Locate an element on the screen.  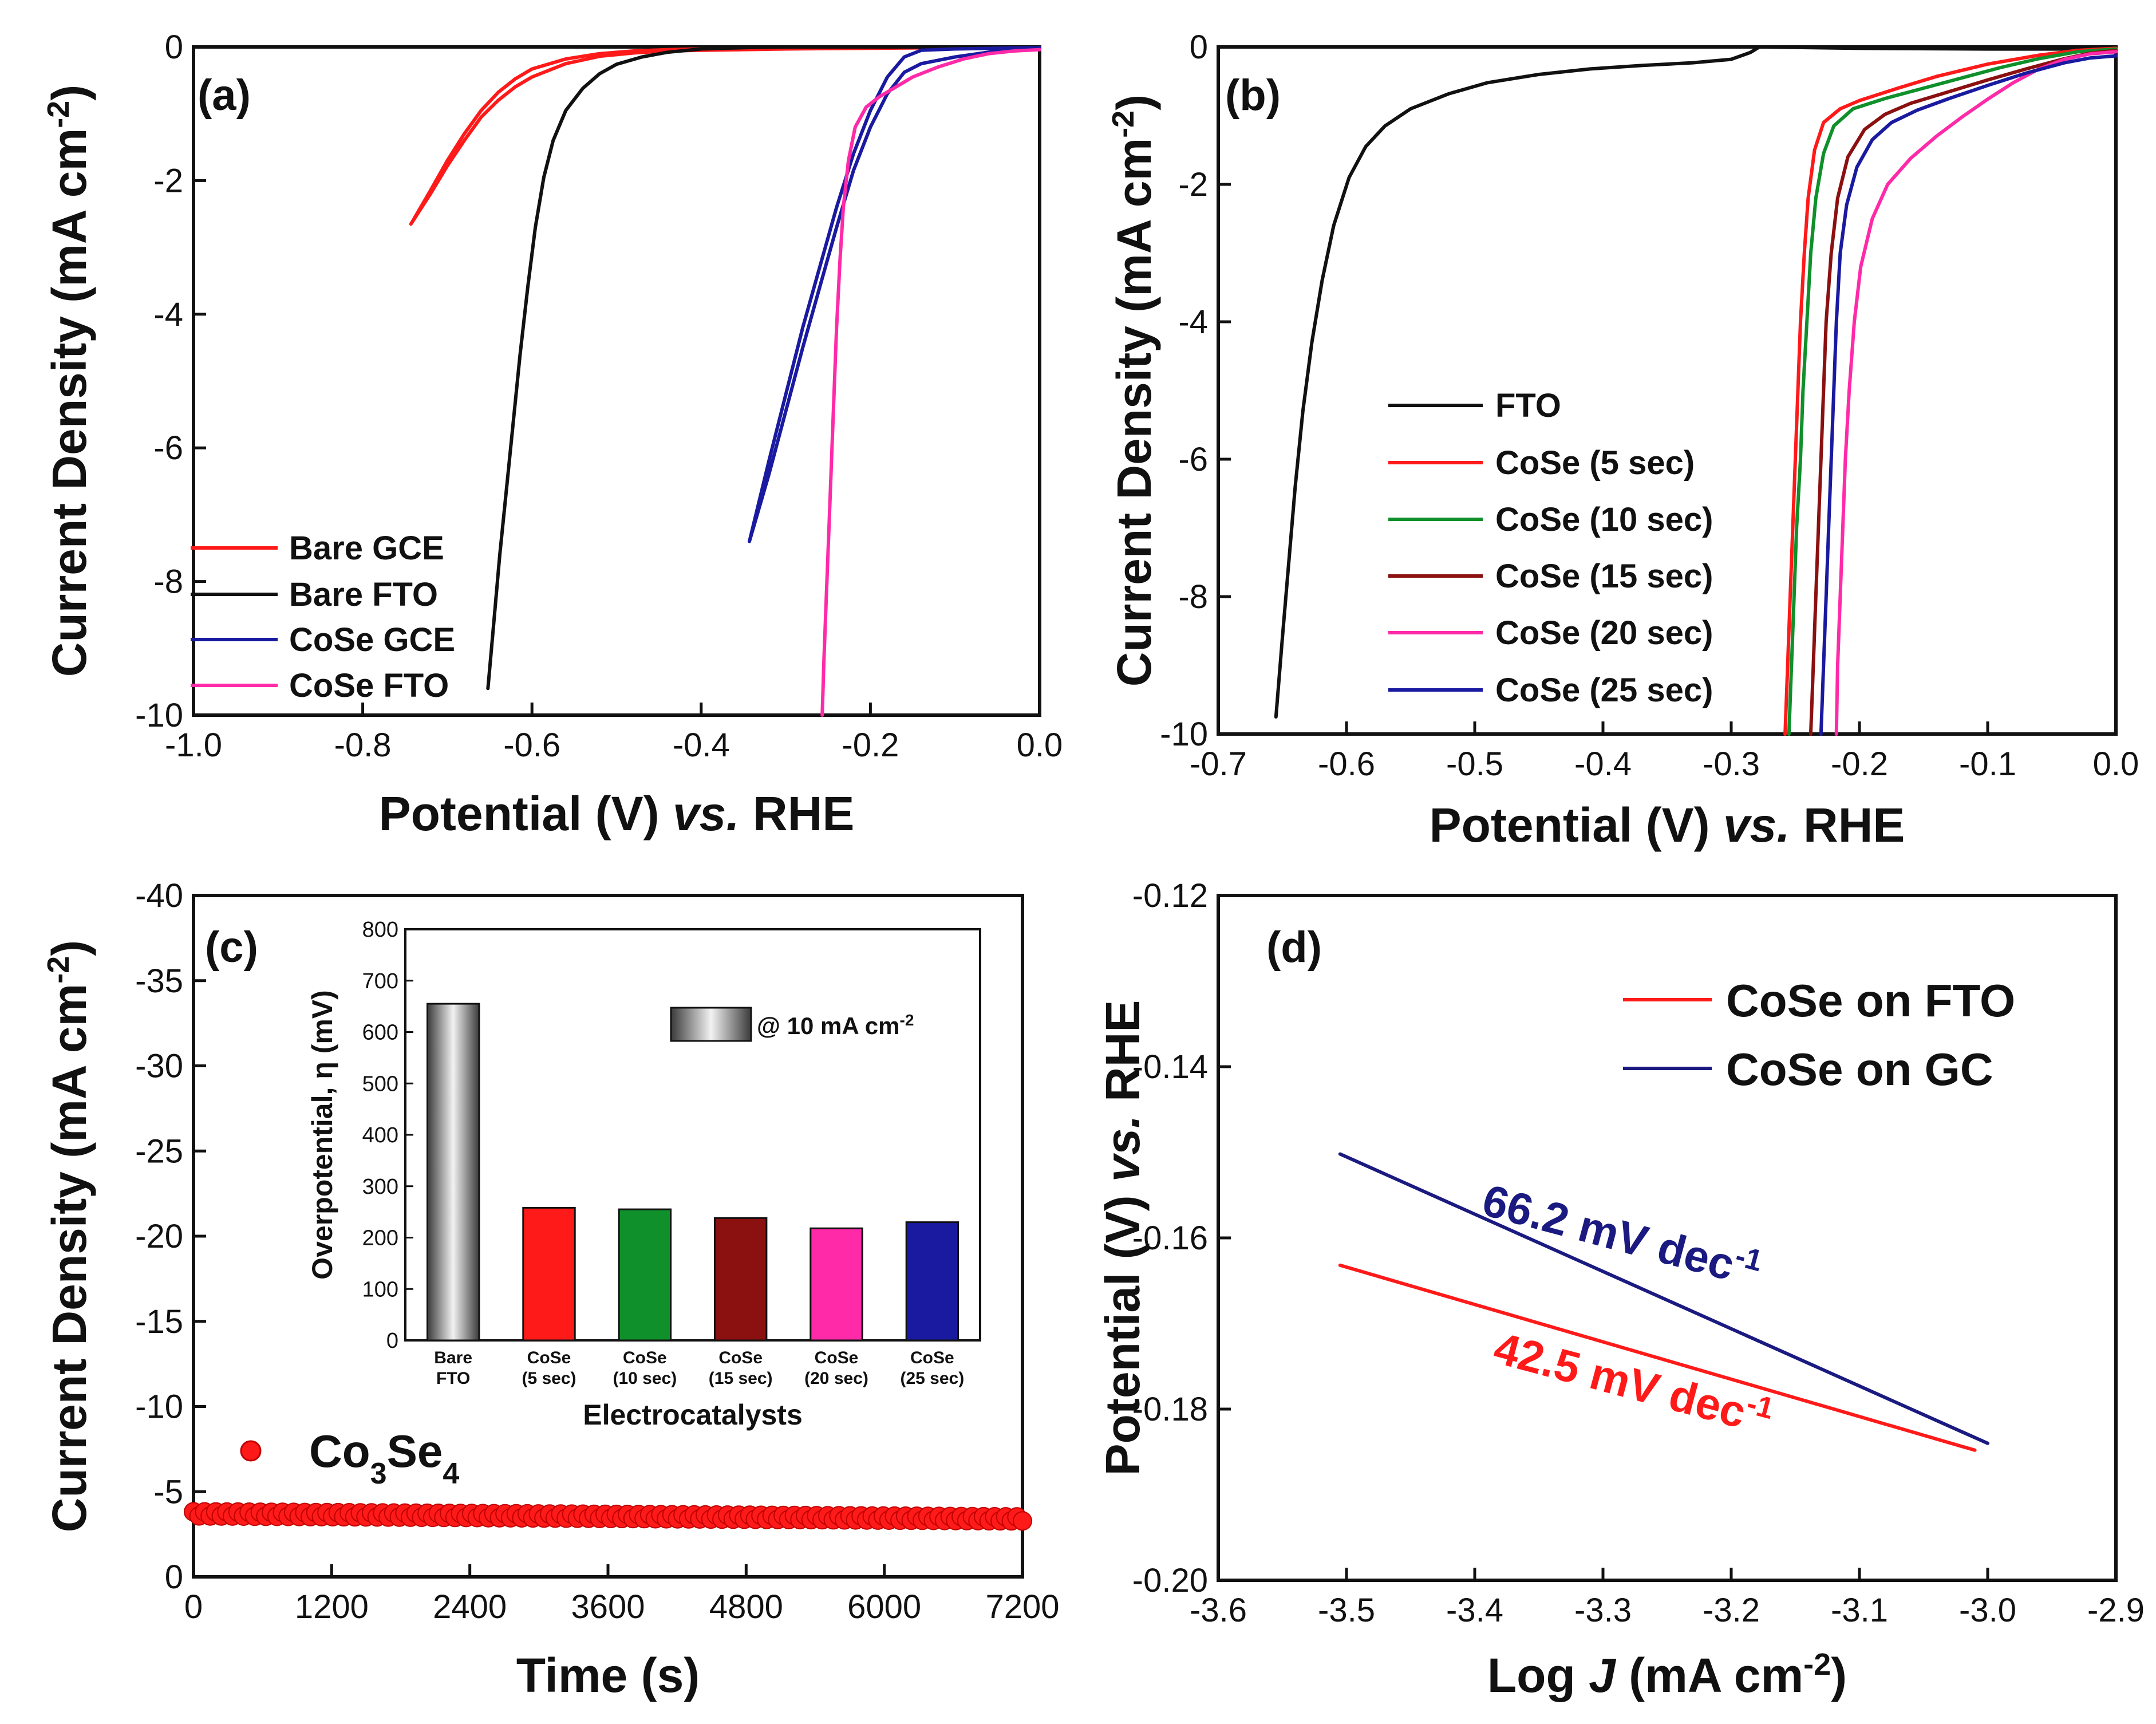
inset-category-label: Bare is located at coordinates (453, 1358).